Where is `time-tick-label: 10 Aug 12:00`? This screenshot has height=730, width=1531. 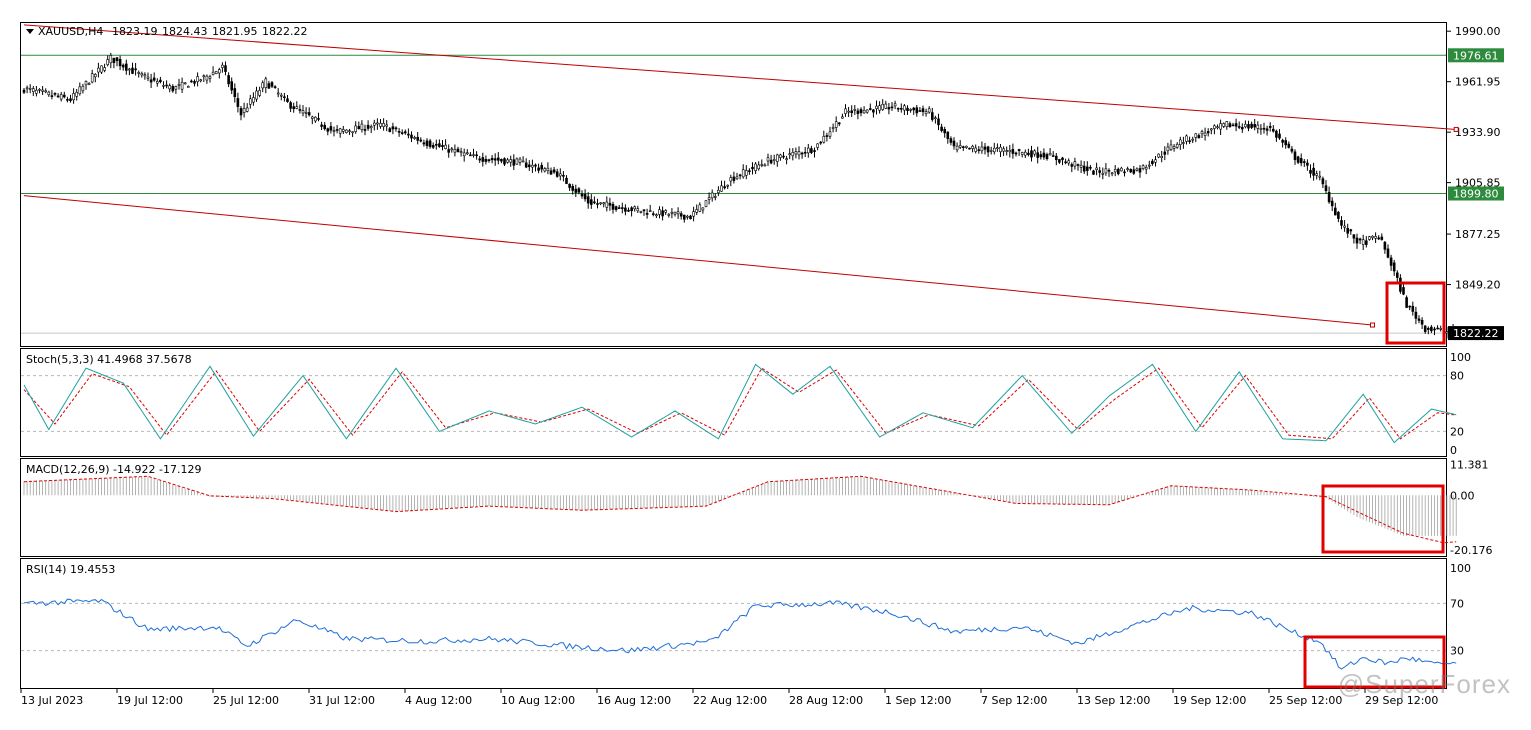 time-tick-label: 10 Aug 12:00 is located at coordinates (538, 700).